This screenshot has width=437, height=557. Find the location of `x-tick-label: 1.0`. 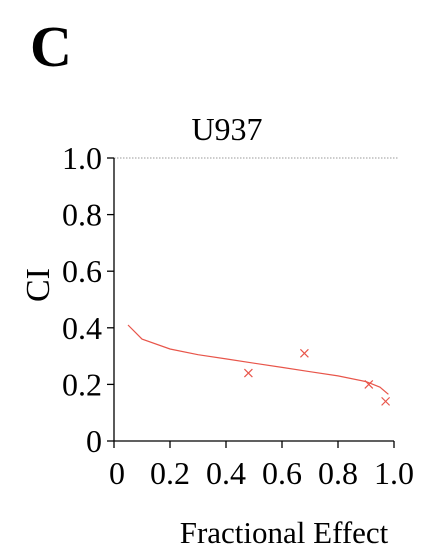

x-tick-label: 1.0 is located at coordinates (394, 473).